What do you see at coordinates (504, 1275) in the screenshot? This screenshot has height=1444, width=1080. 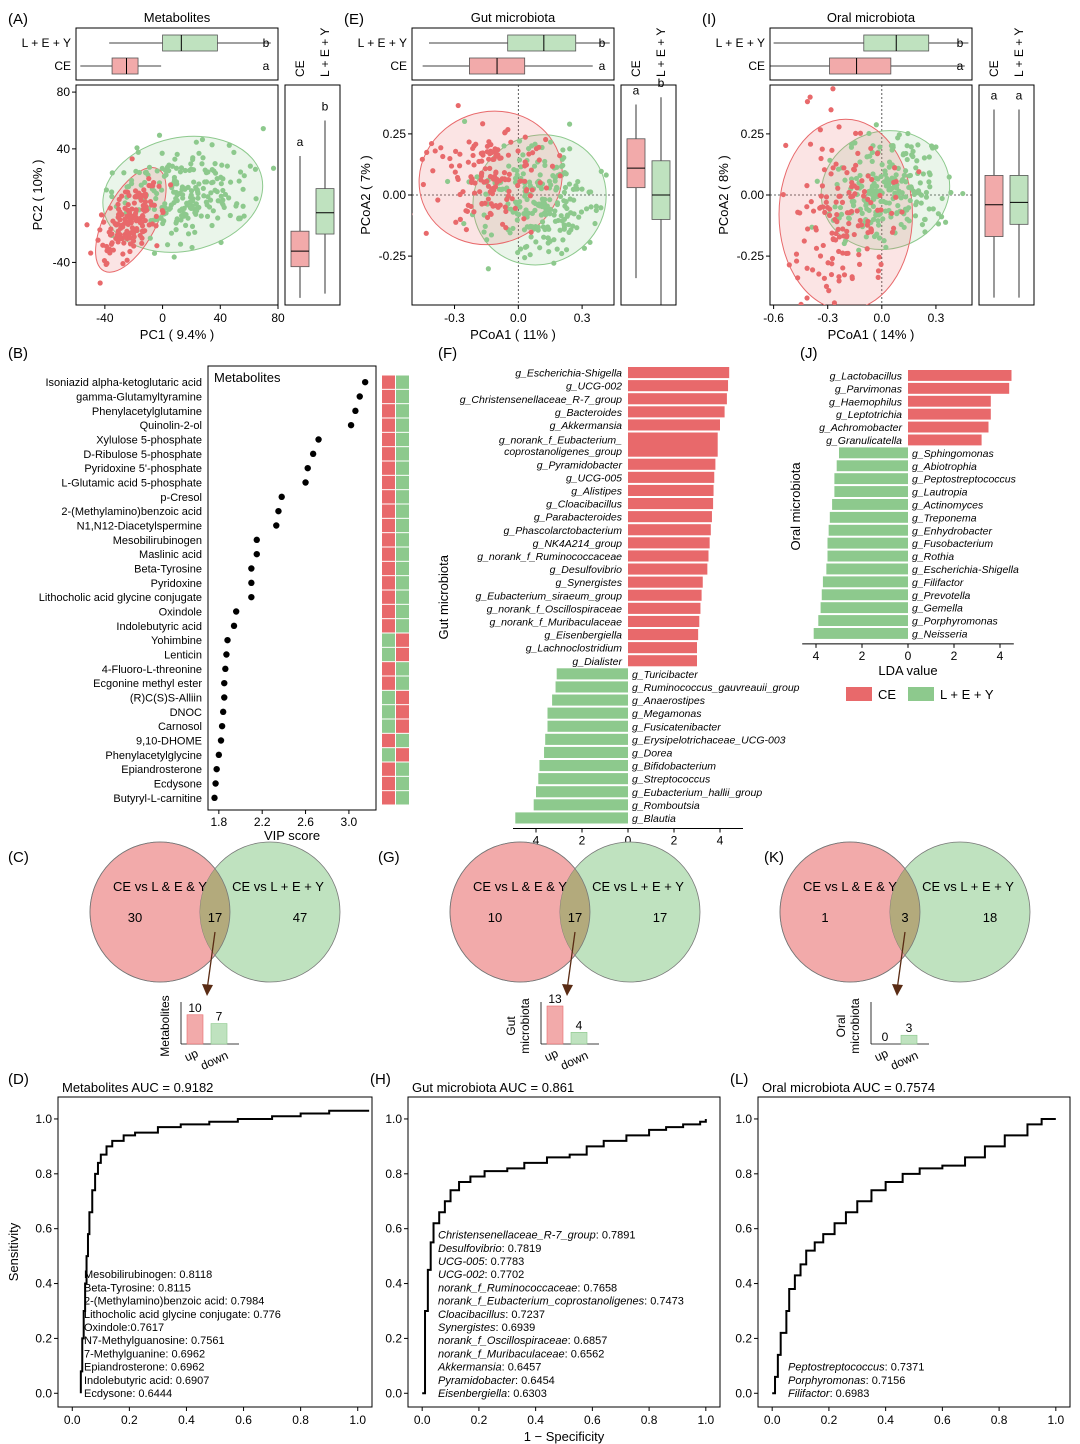 I see `auc-value: : 0.7702` at bounding box center [504, 1275].